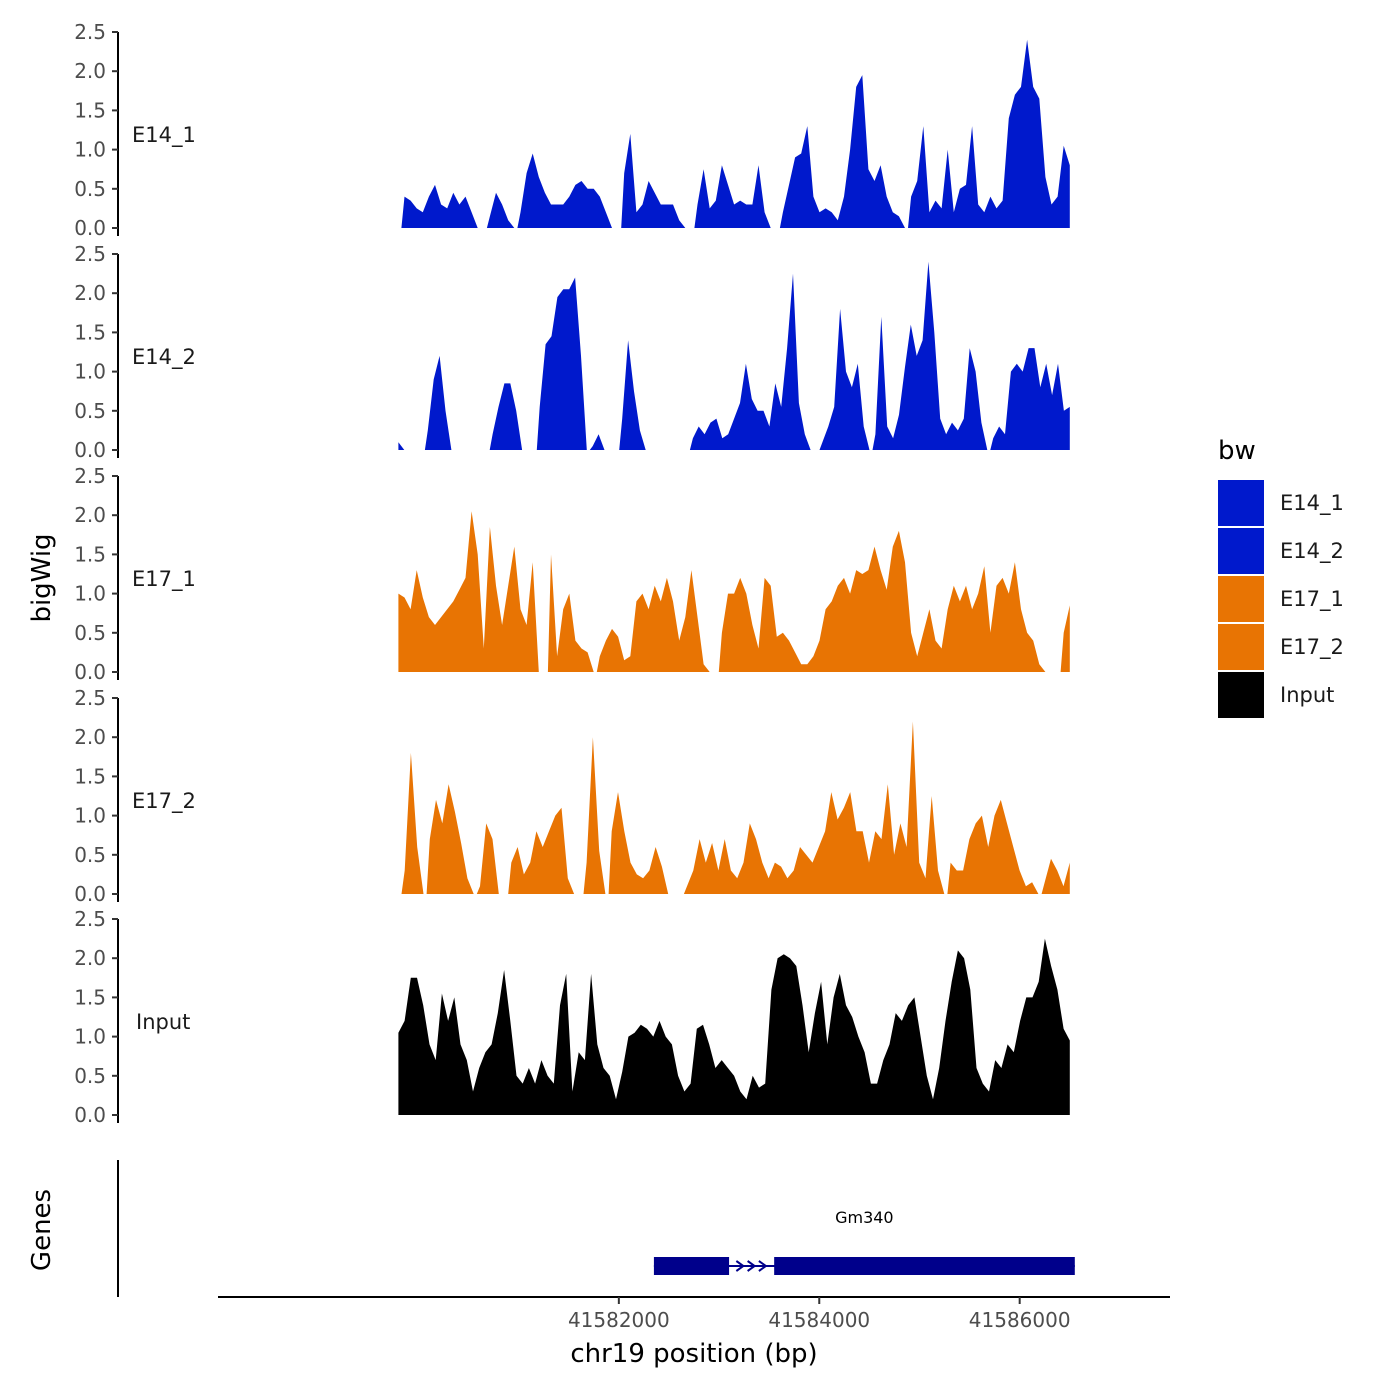 This screenshot has height=1400, width=1400. Describe the element at coordinates (1312, 647) in the screenshot. I see `legend-label: E17_2` at that location.